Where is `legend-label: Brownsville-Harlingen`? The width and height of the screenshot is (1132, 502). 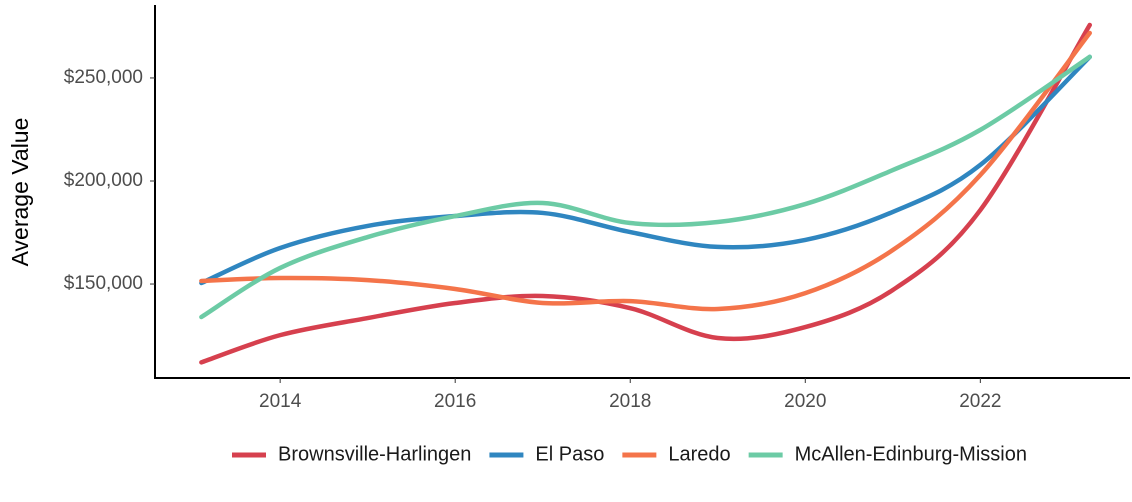
legend-label: Brownsville-Harlingen is located at coordinates (374, 454).